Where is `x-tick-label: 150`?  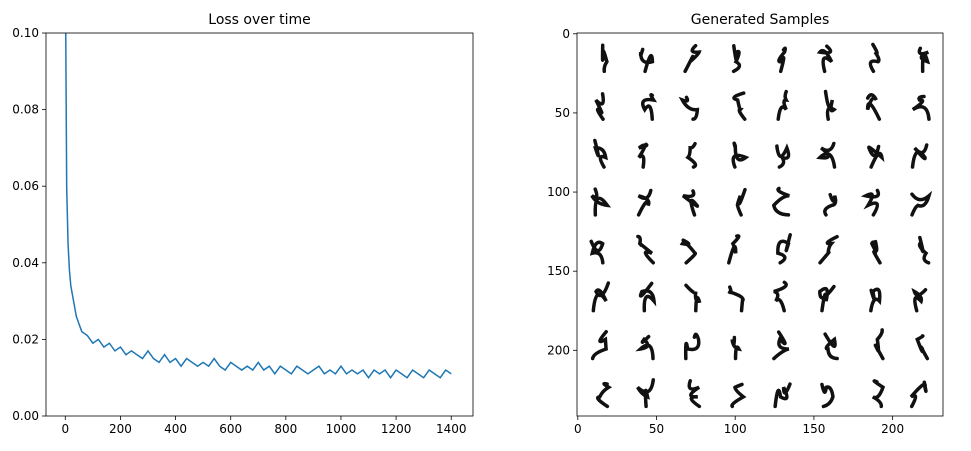
x-tick-label: 150 is located at coordinates (813, 429).